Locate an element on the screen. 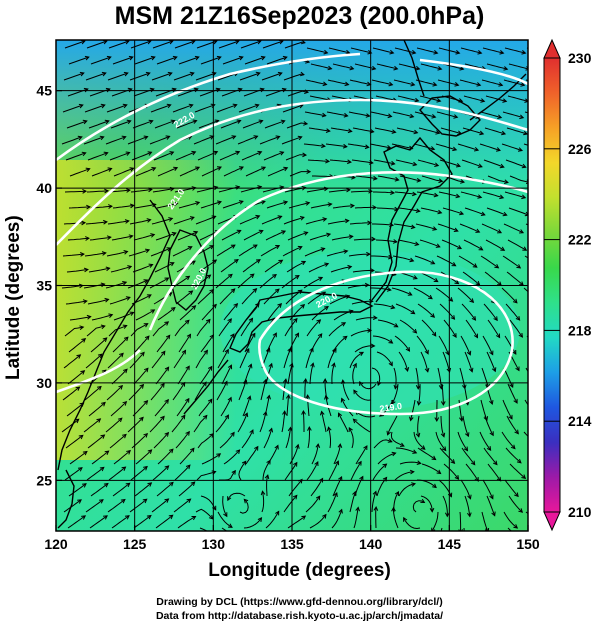 The image size is (599, 625). japan-coastline is located at coordinates (412, 219).